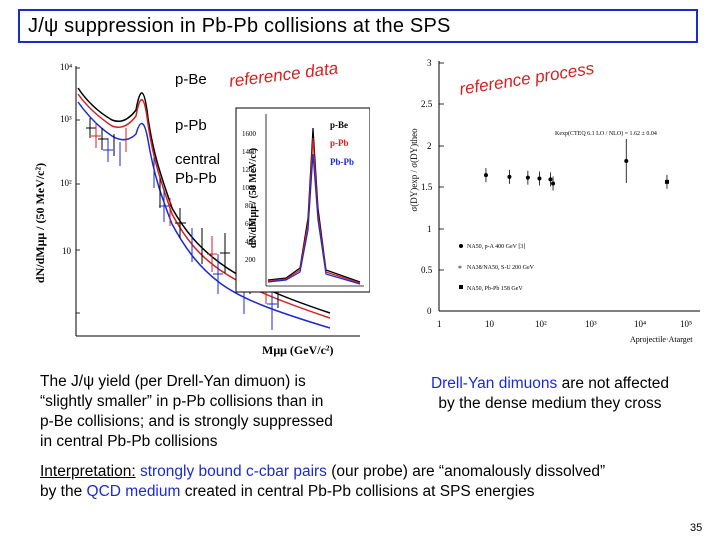 This screenshot has width=720, height=540. I want to click on inset-y-tick: 800, so click(250, 206).